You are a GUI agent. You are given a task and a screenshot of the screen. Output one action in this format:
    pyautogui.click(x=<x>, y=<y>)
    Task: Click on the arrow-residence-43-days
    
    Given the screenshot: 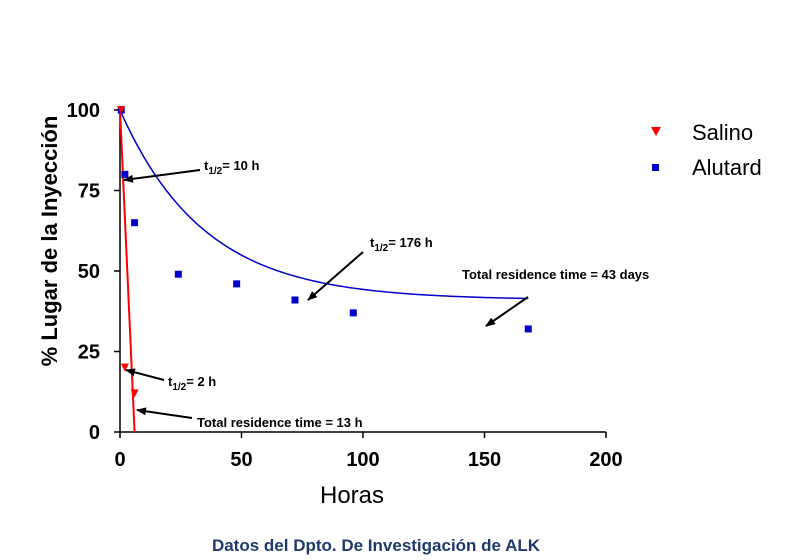 What is the action you would take?
    pyautogui.click(x=507, y=311)
    